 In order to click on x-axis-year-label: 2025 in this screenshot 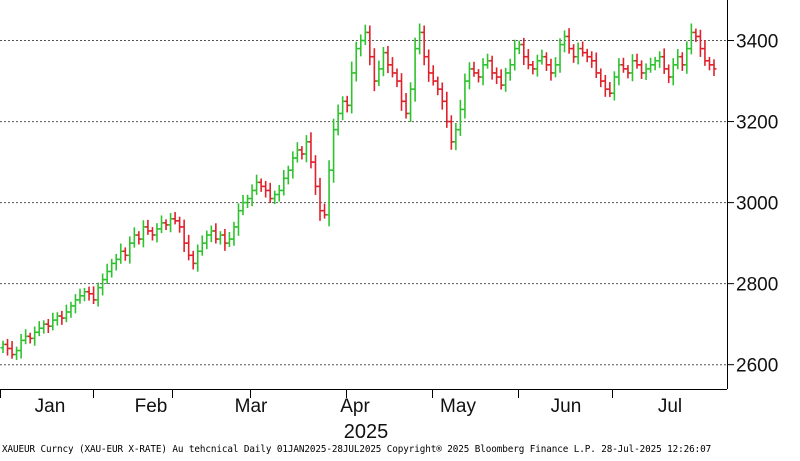, I will do `click(366, 430)`.